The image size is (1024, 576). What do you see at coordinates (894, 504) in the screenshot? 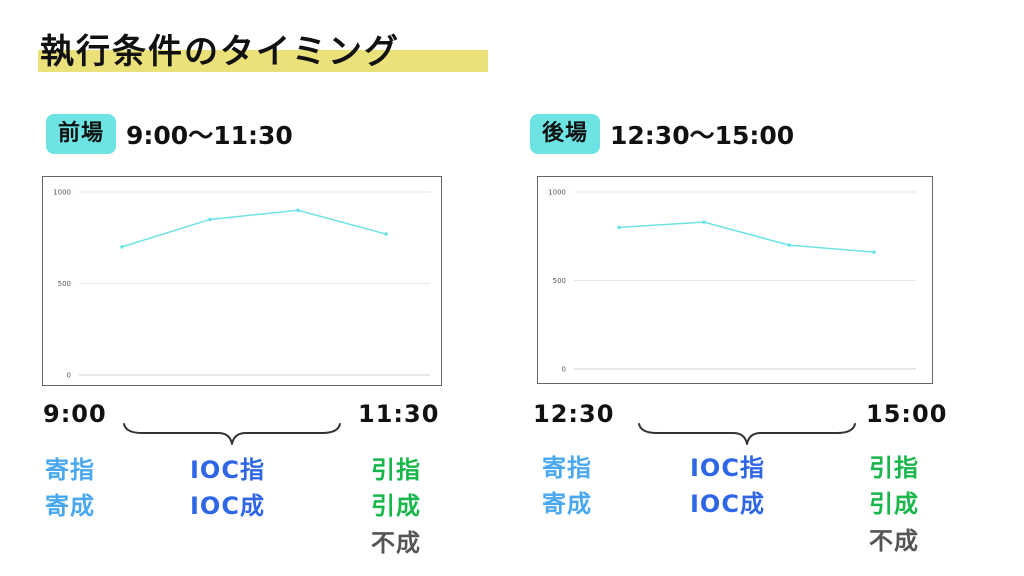
I see `afternoon-close-market: 引成` at bounding box center [894, 504].